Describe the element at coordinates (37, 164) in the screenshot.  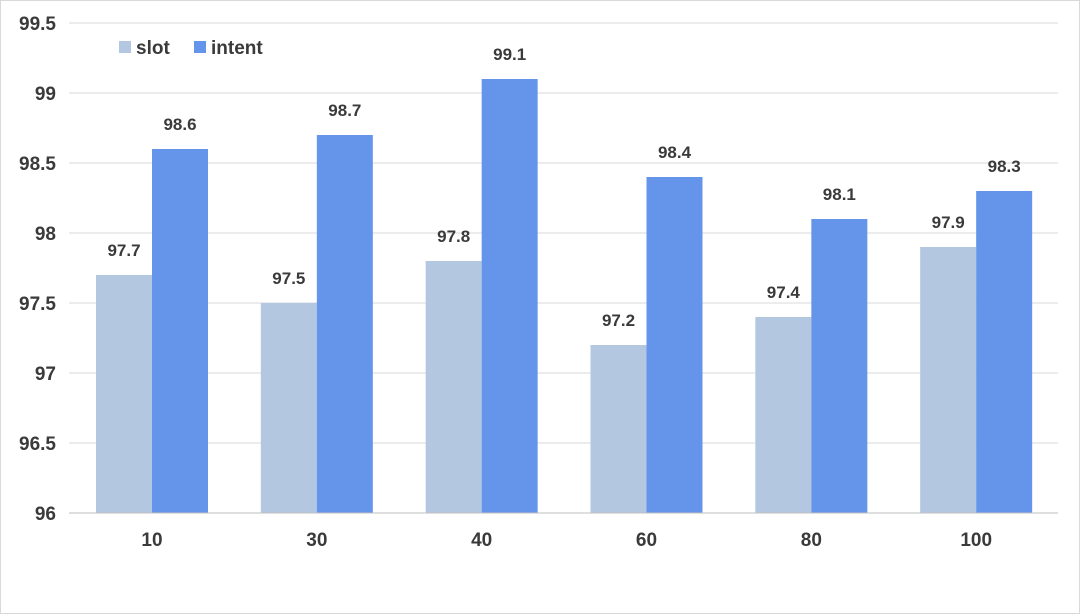
I see `y-tick-label: 98.5` at that location.